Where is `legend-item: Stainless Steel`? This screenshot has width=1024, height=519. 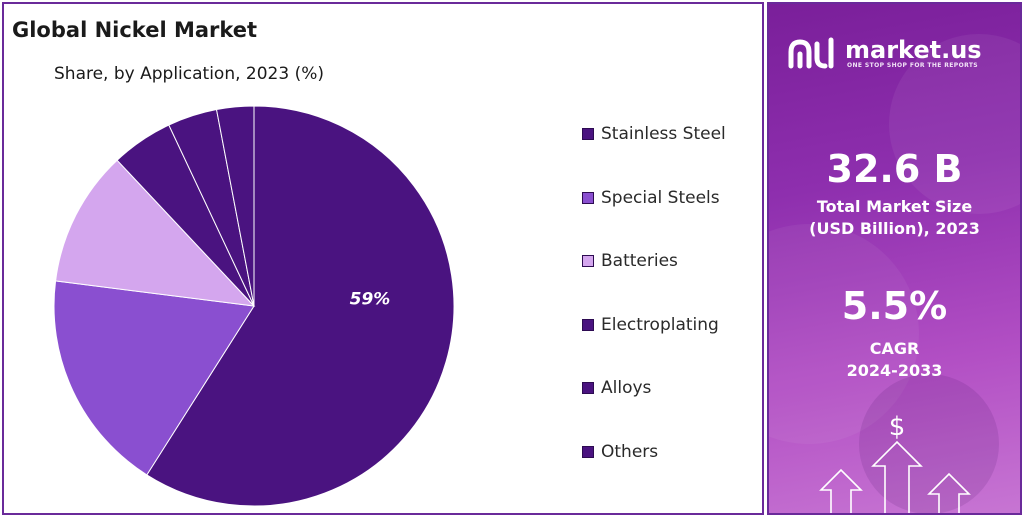
legend-item: Stainless Steel is located at coordinates (654, 134).